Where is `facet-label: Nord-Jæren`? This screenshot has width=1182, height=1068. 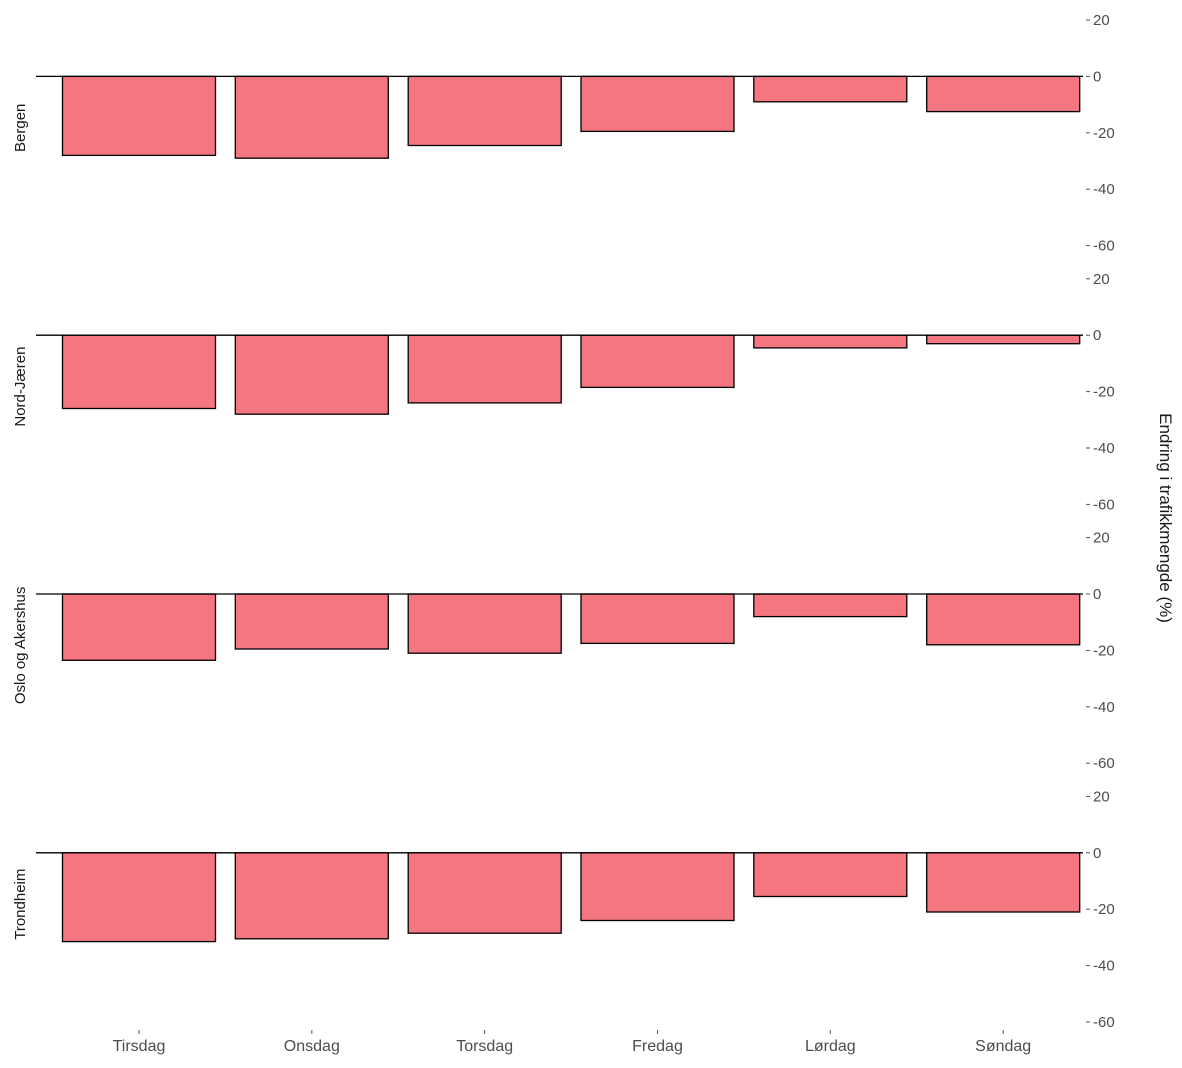 facet-label: Nord-Jæren is located at coordinates (20, 387).